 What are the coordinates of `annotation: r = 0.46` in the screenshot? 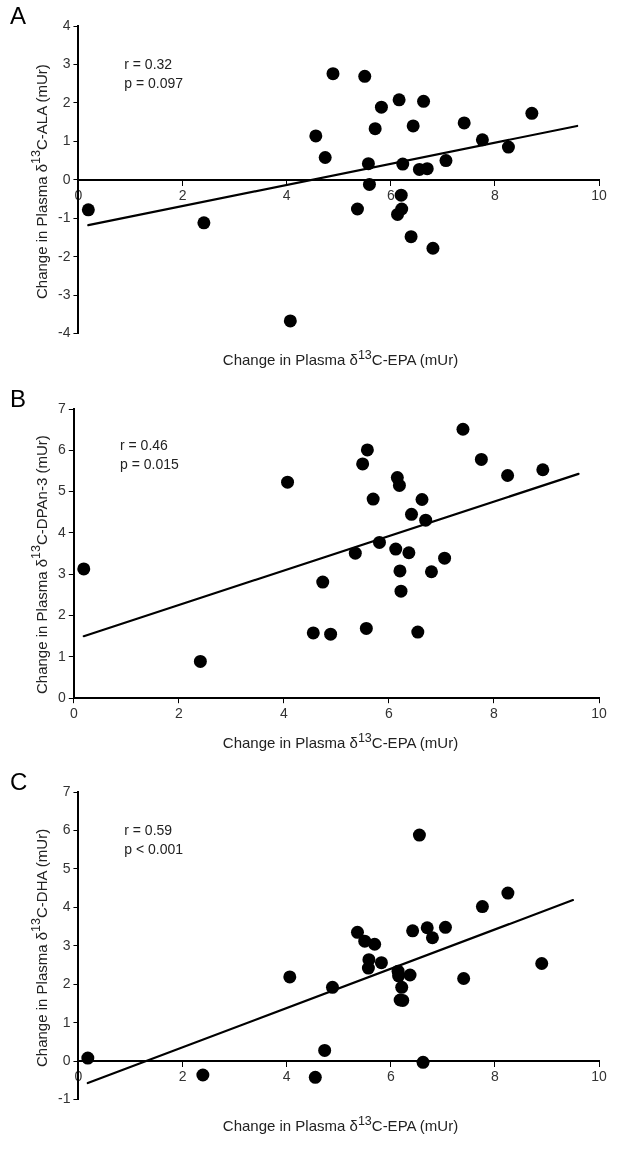 It's located at (144, 445).